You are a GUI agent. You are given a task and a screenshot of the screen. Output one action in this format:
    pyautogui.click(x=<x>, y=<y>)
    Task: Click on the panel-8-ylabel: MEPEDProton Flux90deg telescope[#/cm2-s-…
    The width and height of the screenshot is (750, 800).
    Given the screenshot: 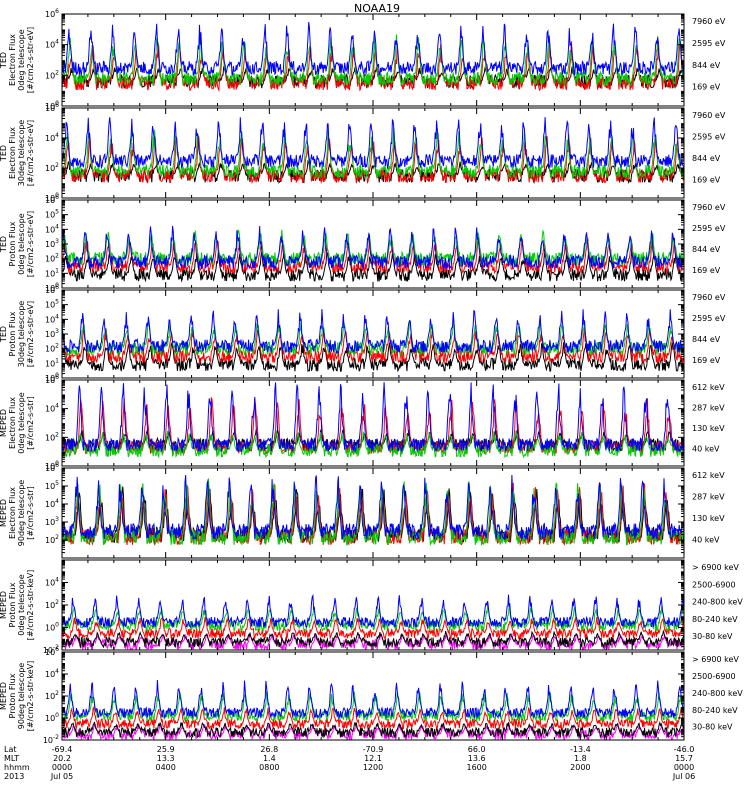 What is the action you would take?
    pyautogui.click(x=17, y=696)
    